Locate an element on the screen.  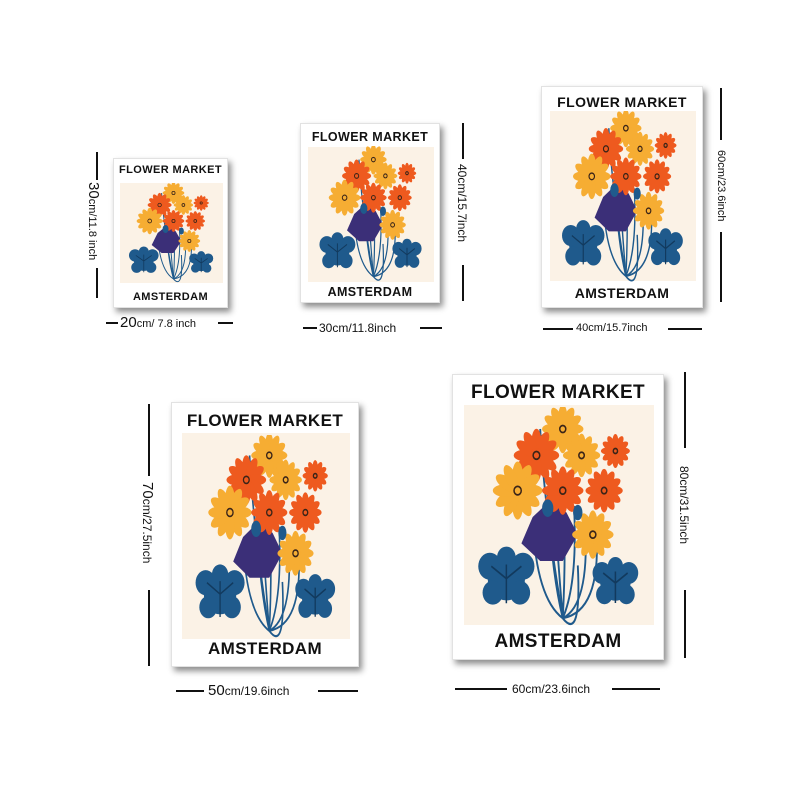
width-label-50x70: 50cm/19.6inch is located at coordinates (249, 690).